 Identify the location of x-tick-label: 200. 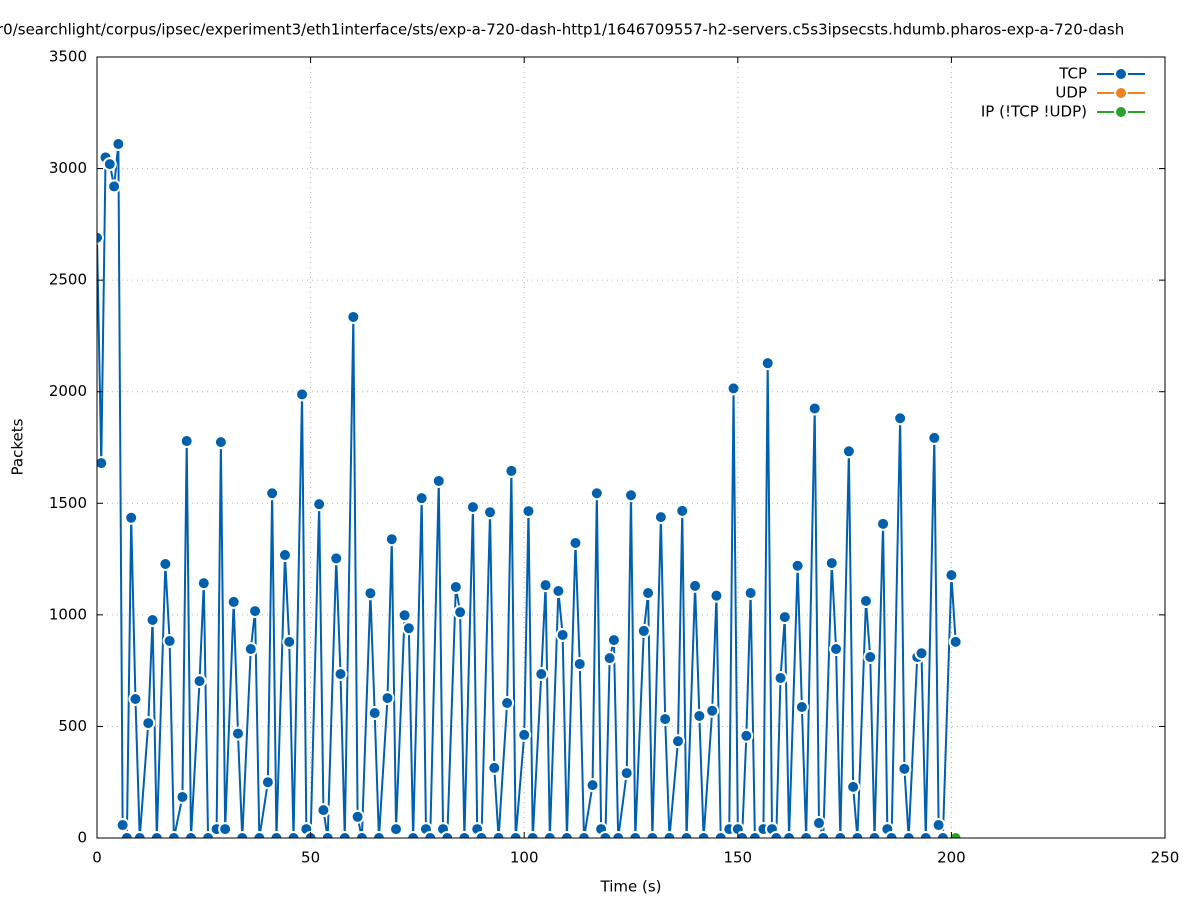
(951, 858).